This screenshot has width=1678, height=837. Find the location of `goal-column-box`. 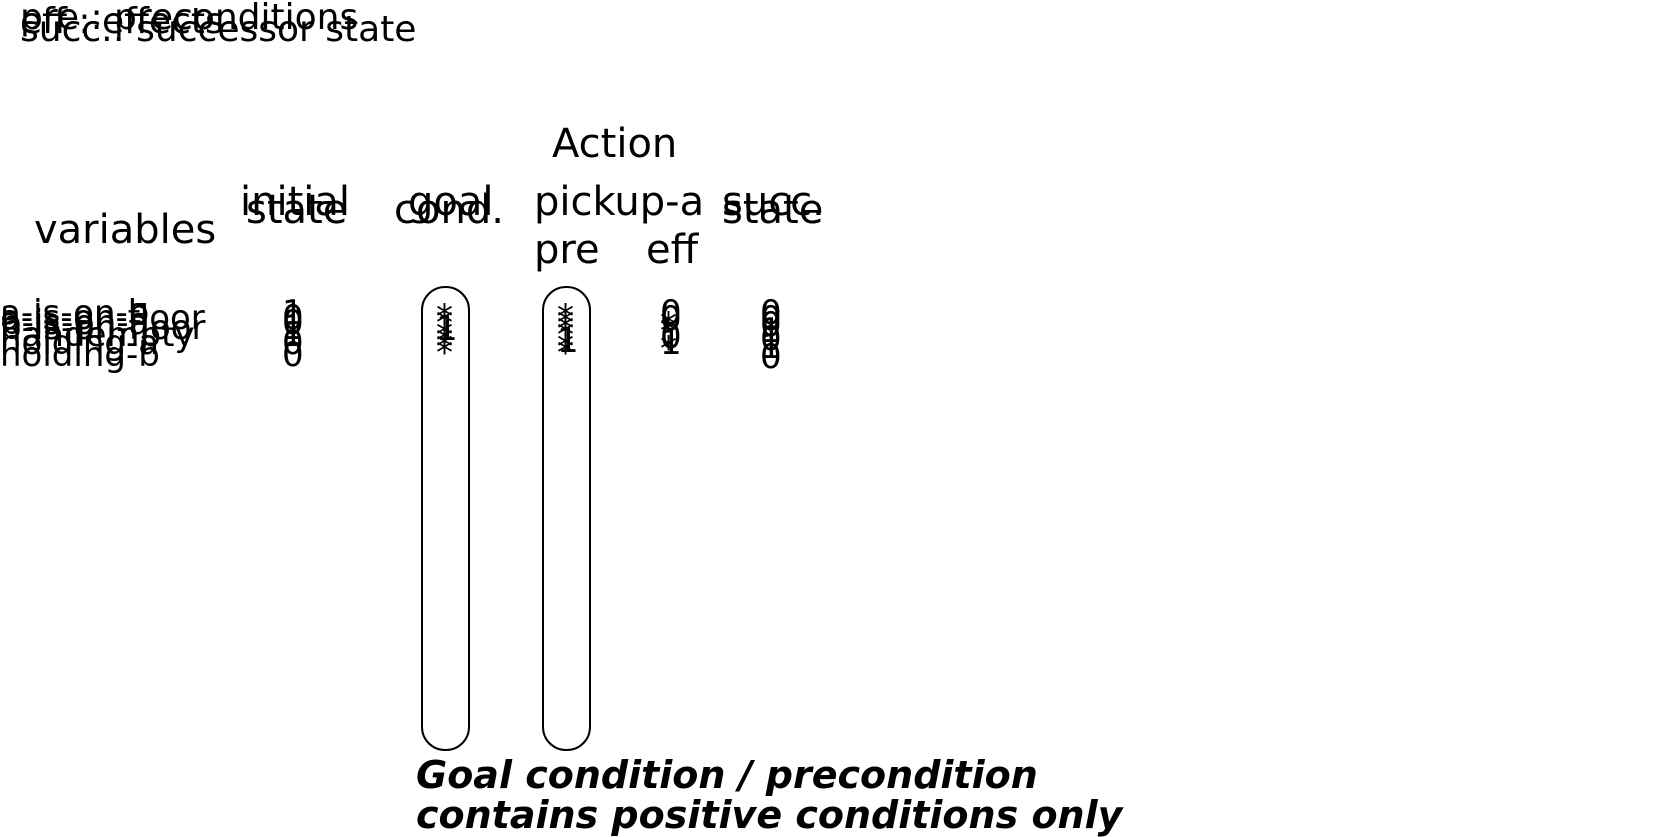

goal-column-box is located at coordinates (445, 518).